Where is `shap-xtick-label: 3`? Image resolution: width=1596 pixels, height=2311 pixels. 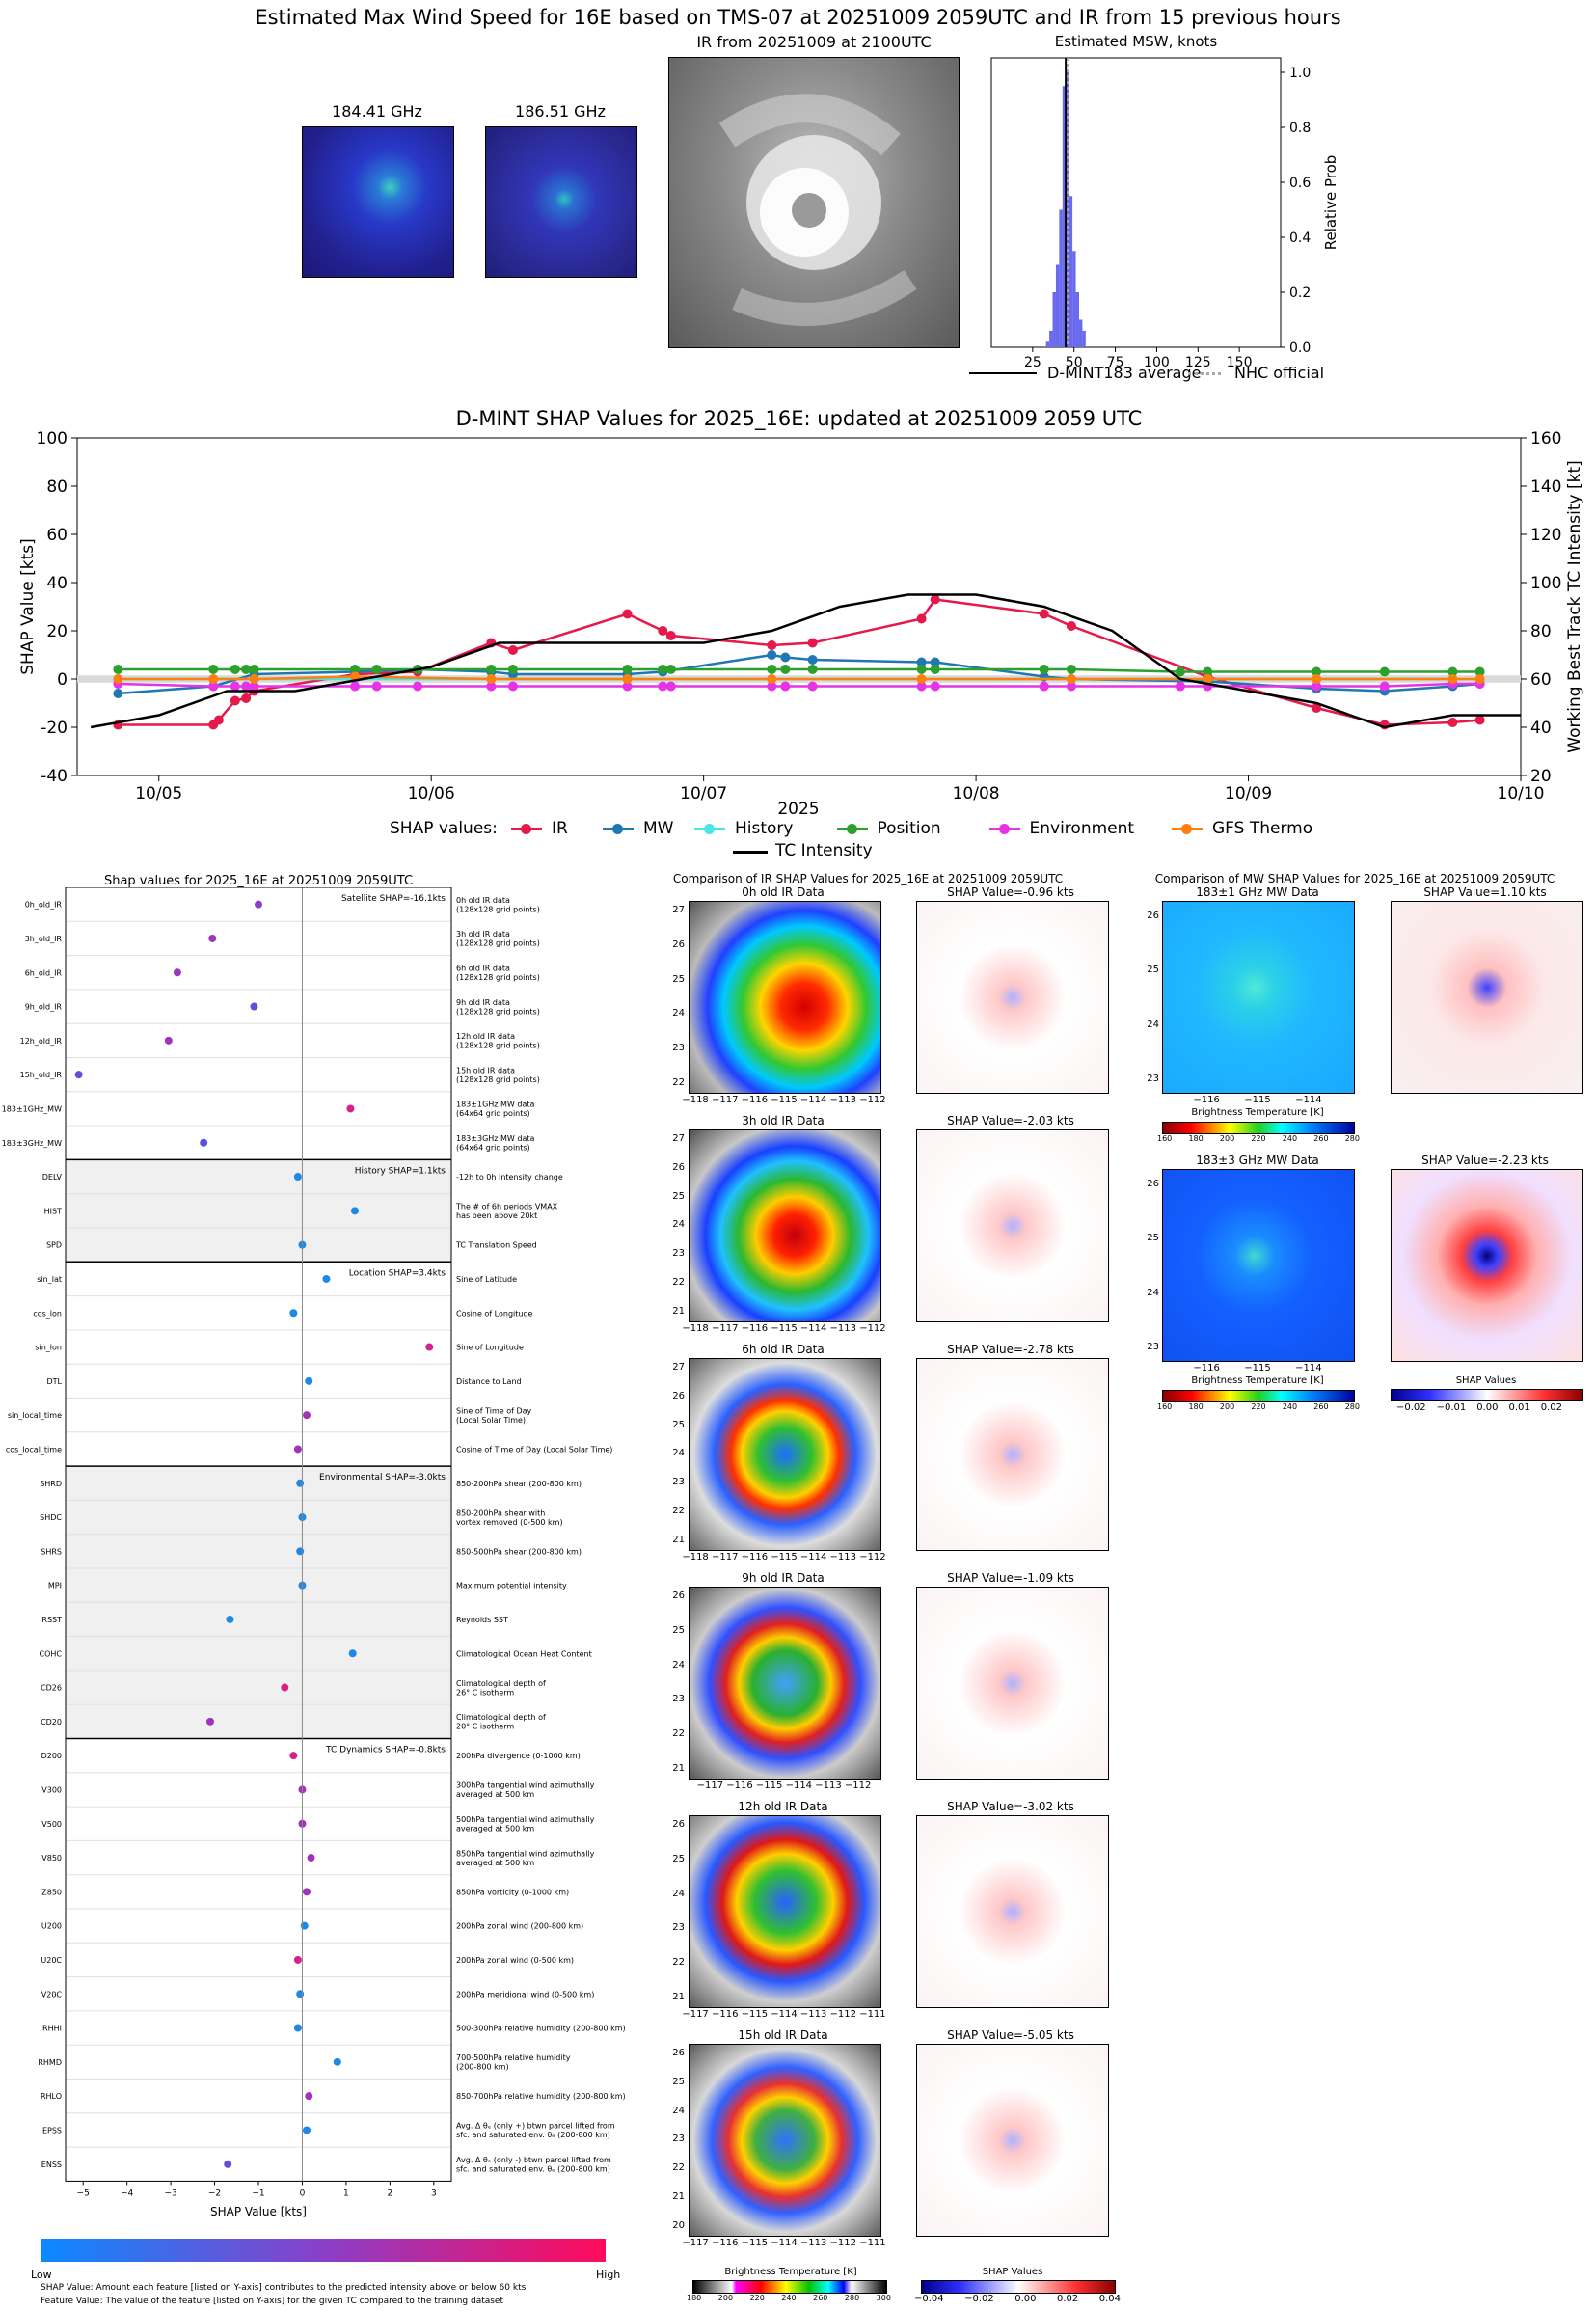 shap-xtick-label: 3 is located at coordinates (434, 2193).